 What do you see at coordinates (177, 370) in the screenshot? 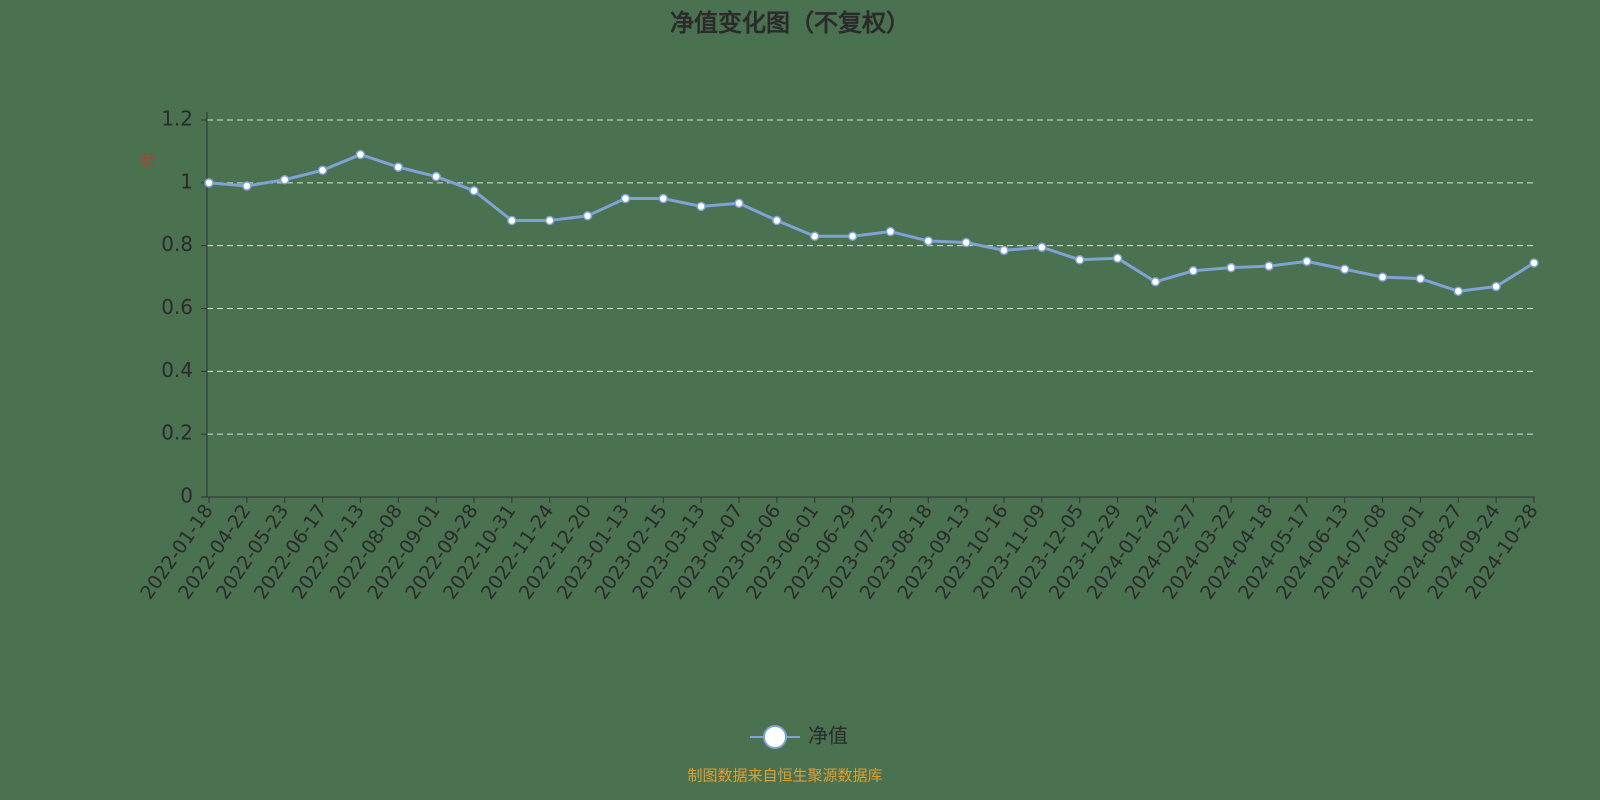
I see `y-tick-label: 0.4` at bounding box center [177, 370].